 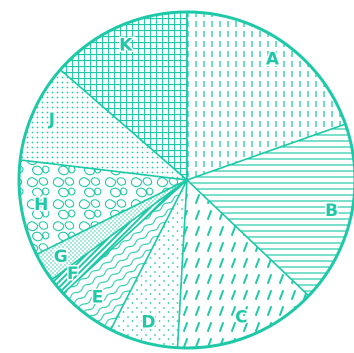 What do you see at coordinates (331, 211) in the screenshot?
I see `slice-label-b: B` at bounding box center [331, 211].